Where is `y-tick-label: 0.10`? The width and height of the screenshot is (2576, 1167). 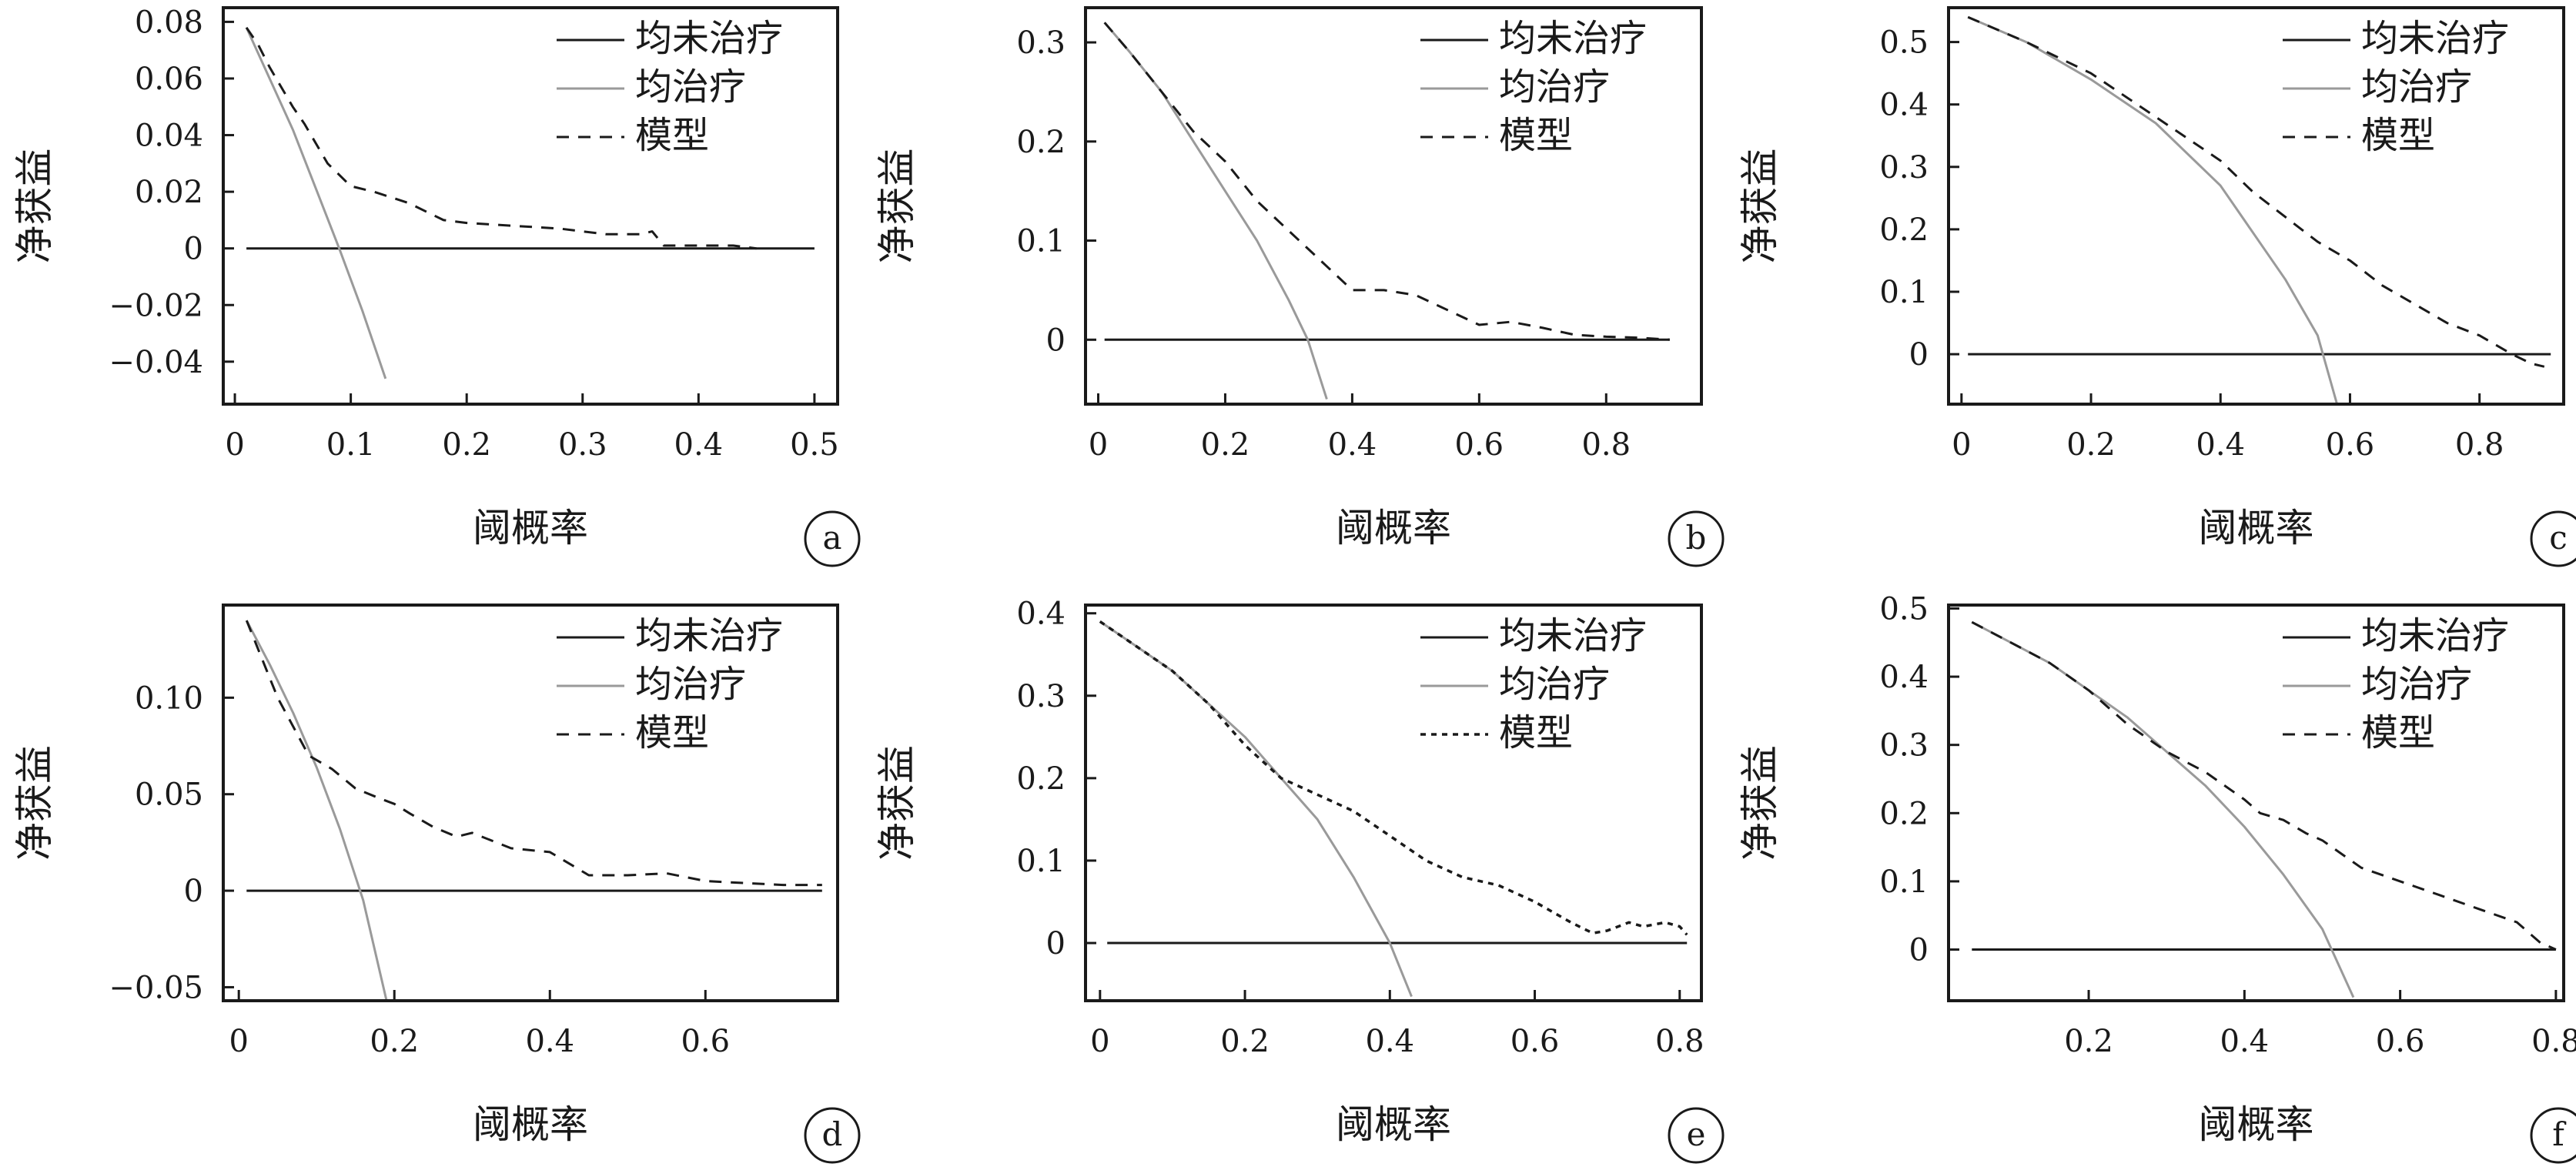 y-tick-label: 0.10 is located at coordinates (169, 698).